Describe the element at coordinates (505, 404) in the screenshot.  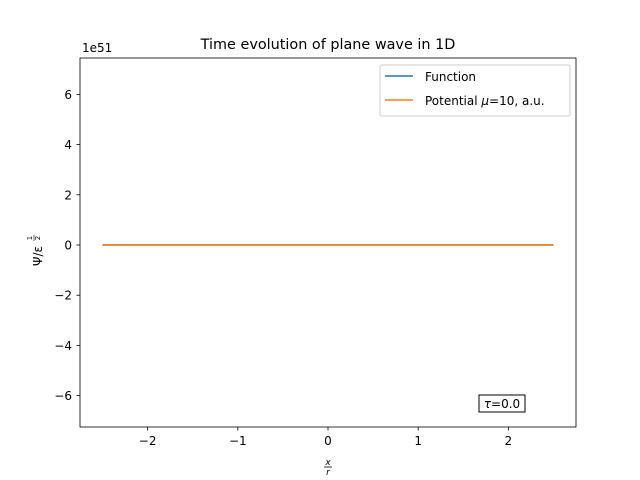
I see `tau-value: =0.0` at that location.